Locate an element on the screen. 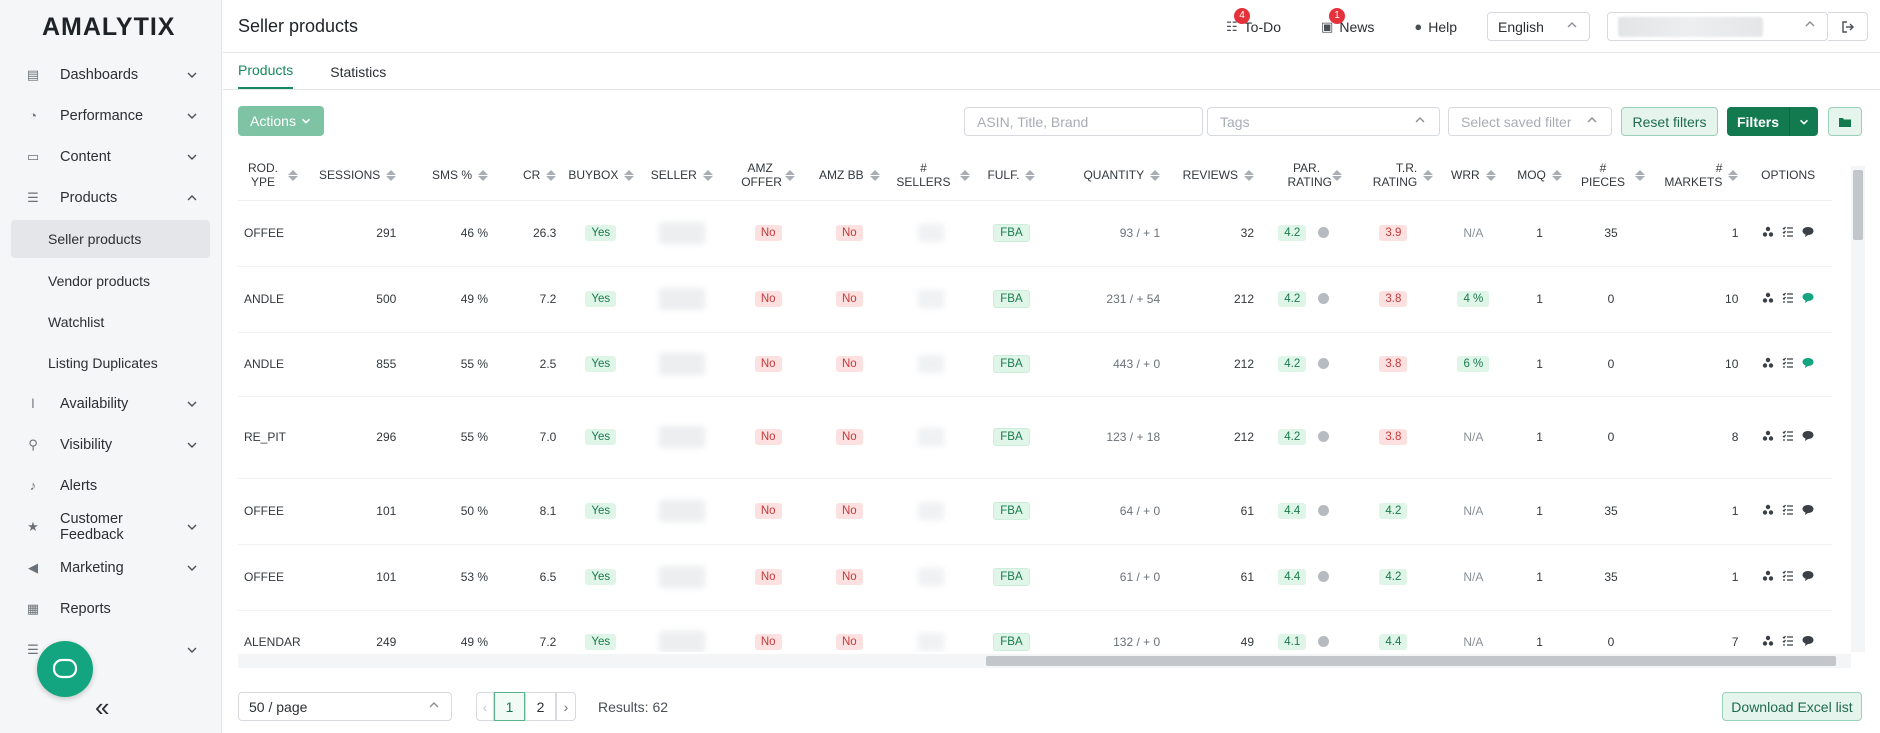  page-2-button: 2 is located at coordinates (540, 706).